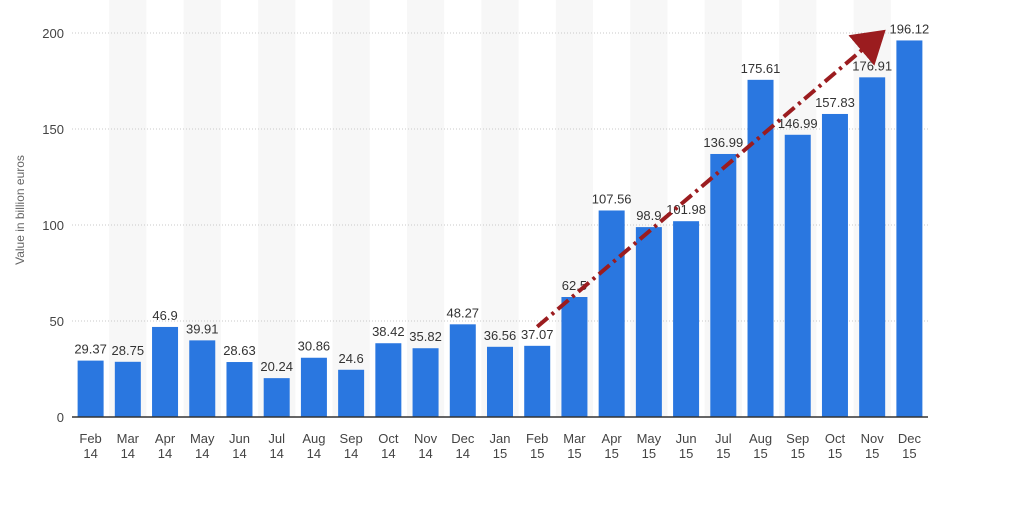 This screenshot has width=1024, height=516. What do you see at coordinates (239, 350) in the screenshot?
I see `data-label: 28.63` at bounding box center [239, 350].